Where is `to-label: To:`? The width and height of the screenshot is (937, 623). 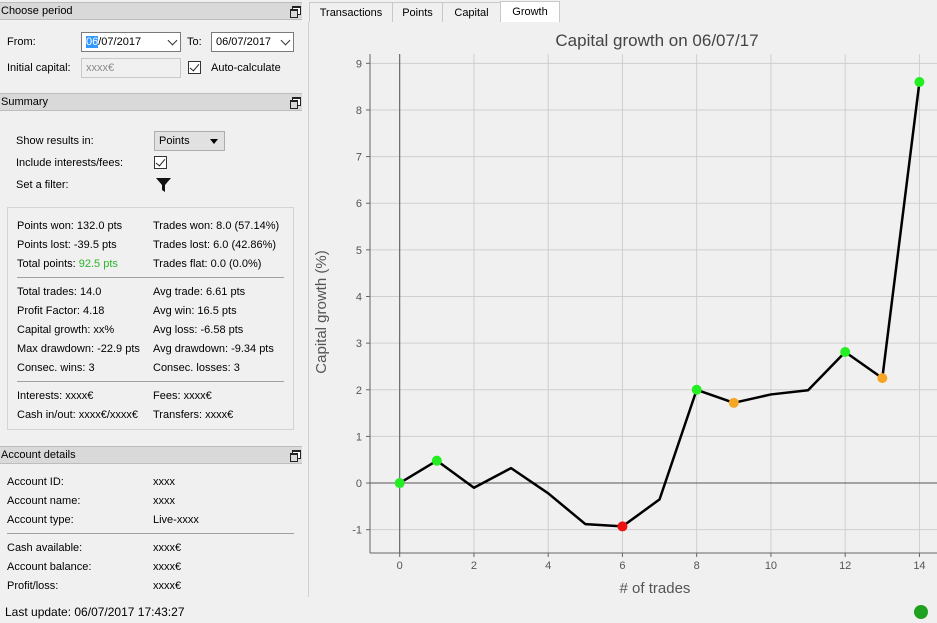
to-label: To: is located at coordinates (194, 42).